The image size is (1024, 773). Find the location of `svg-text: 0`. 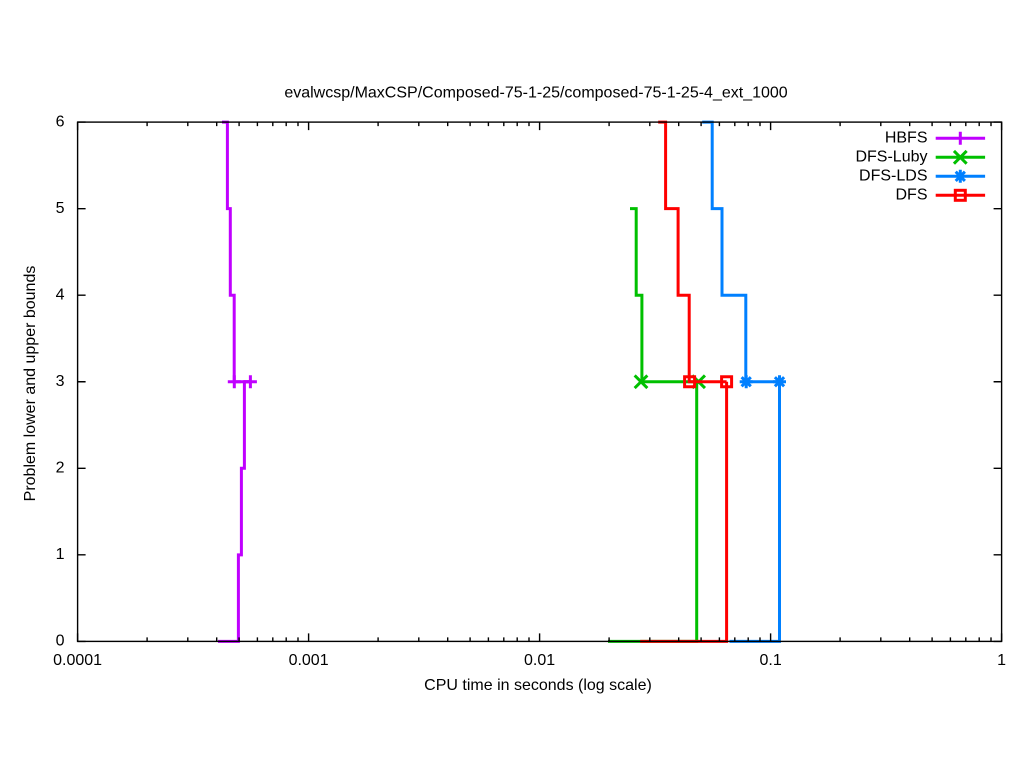

svg-text: 0 is located at coordinates (60, 641).